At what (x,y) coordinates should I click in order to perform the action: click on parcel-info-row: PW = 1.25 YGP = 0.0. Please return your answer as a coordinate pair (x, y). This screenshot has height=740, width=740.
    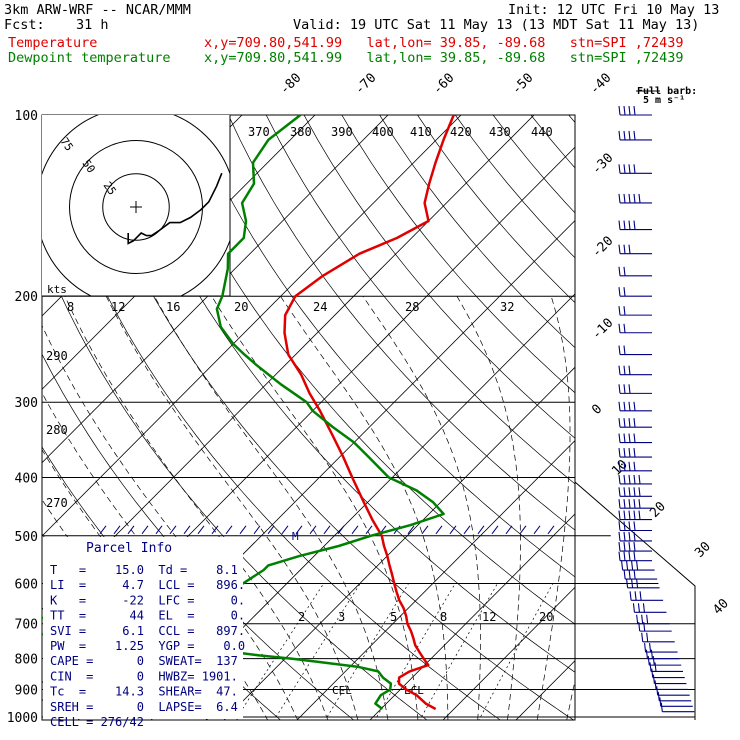
    Looking at the image, I should click on (147, 646).